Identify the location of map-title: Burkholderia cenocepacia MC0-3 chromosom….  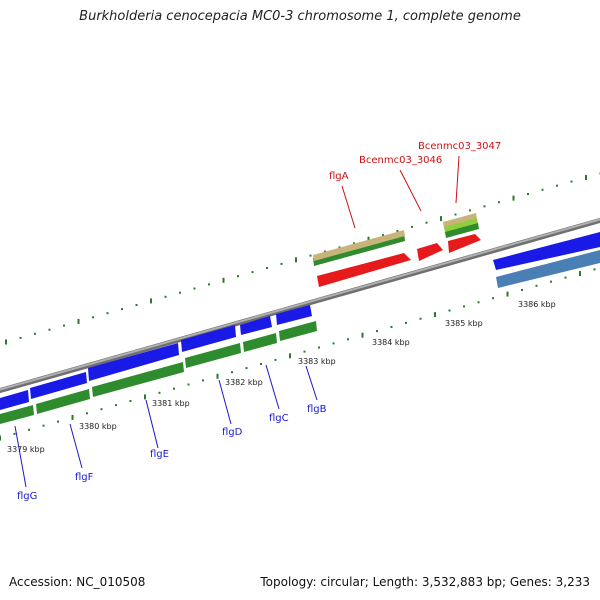
(300, 16).